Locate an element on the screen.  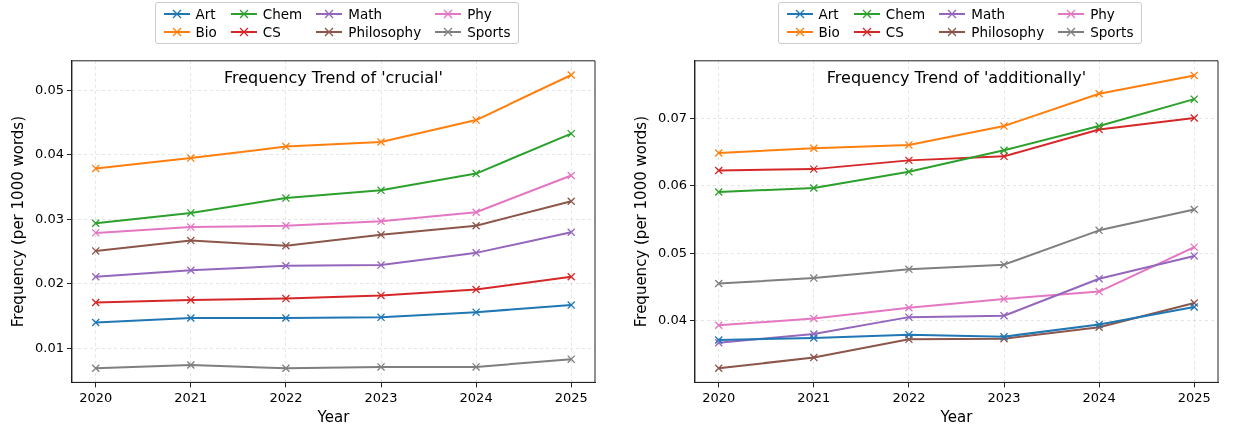
x-tick-label: 2020 is located at coordinates (719, 397).